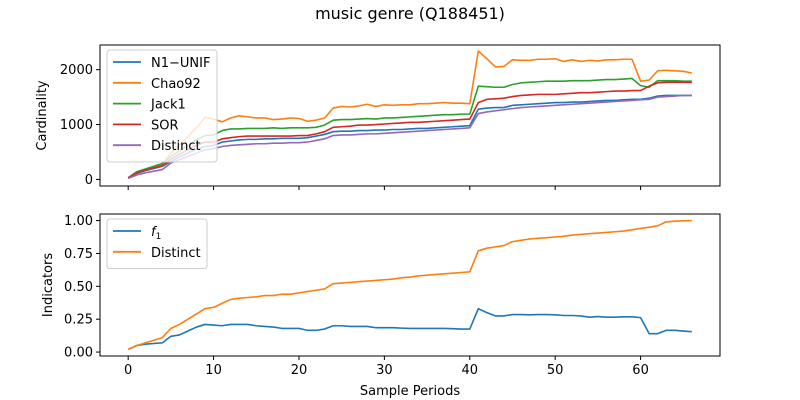 This screenshot has width=800, height=400. Describe the element at coordinates (409, 329) in the screenshot. I see `series-line-f1` at that location.